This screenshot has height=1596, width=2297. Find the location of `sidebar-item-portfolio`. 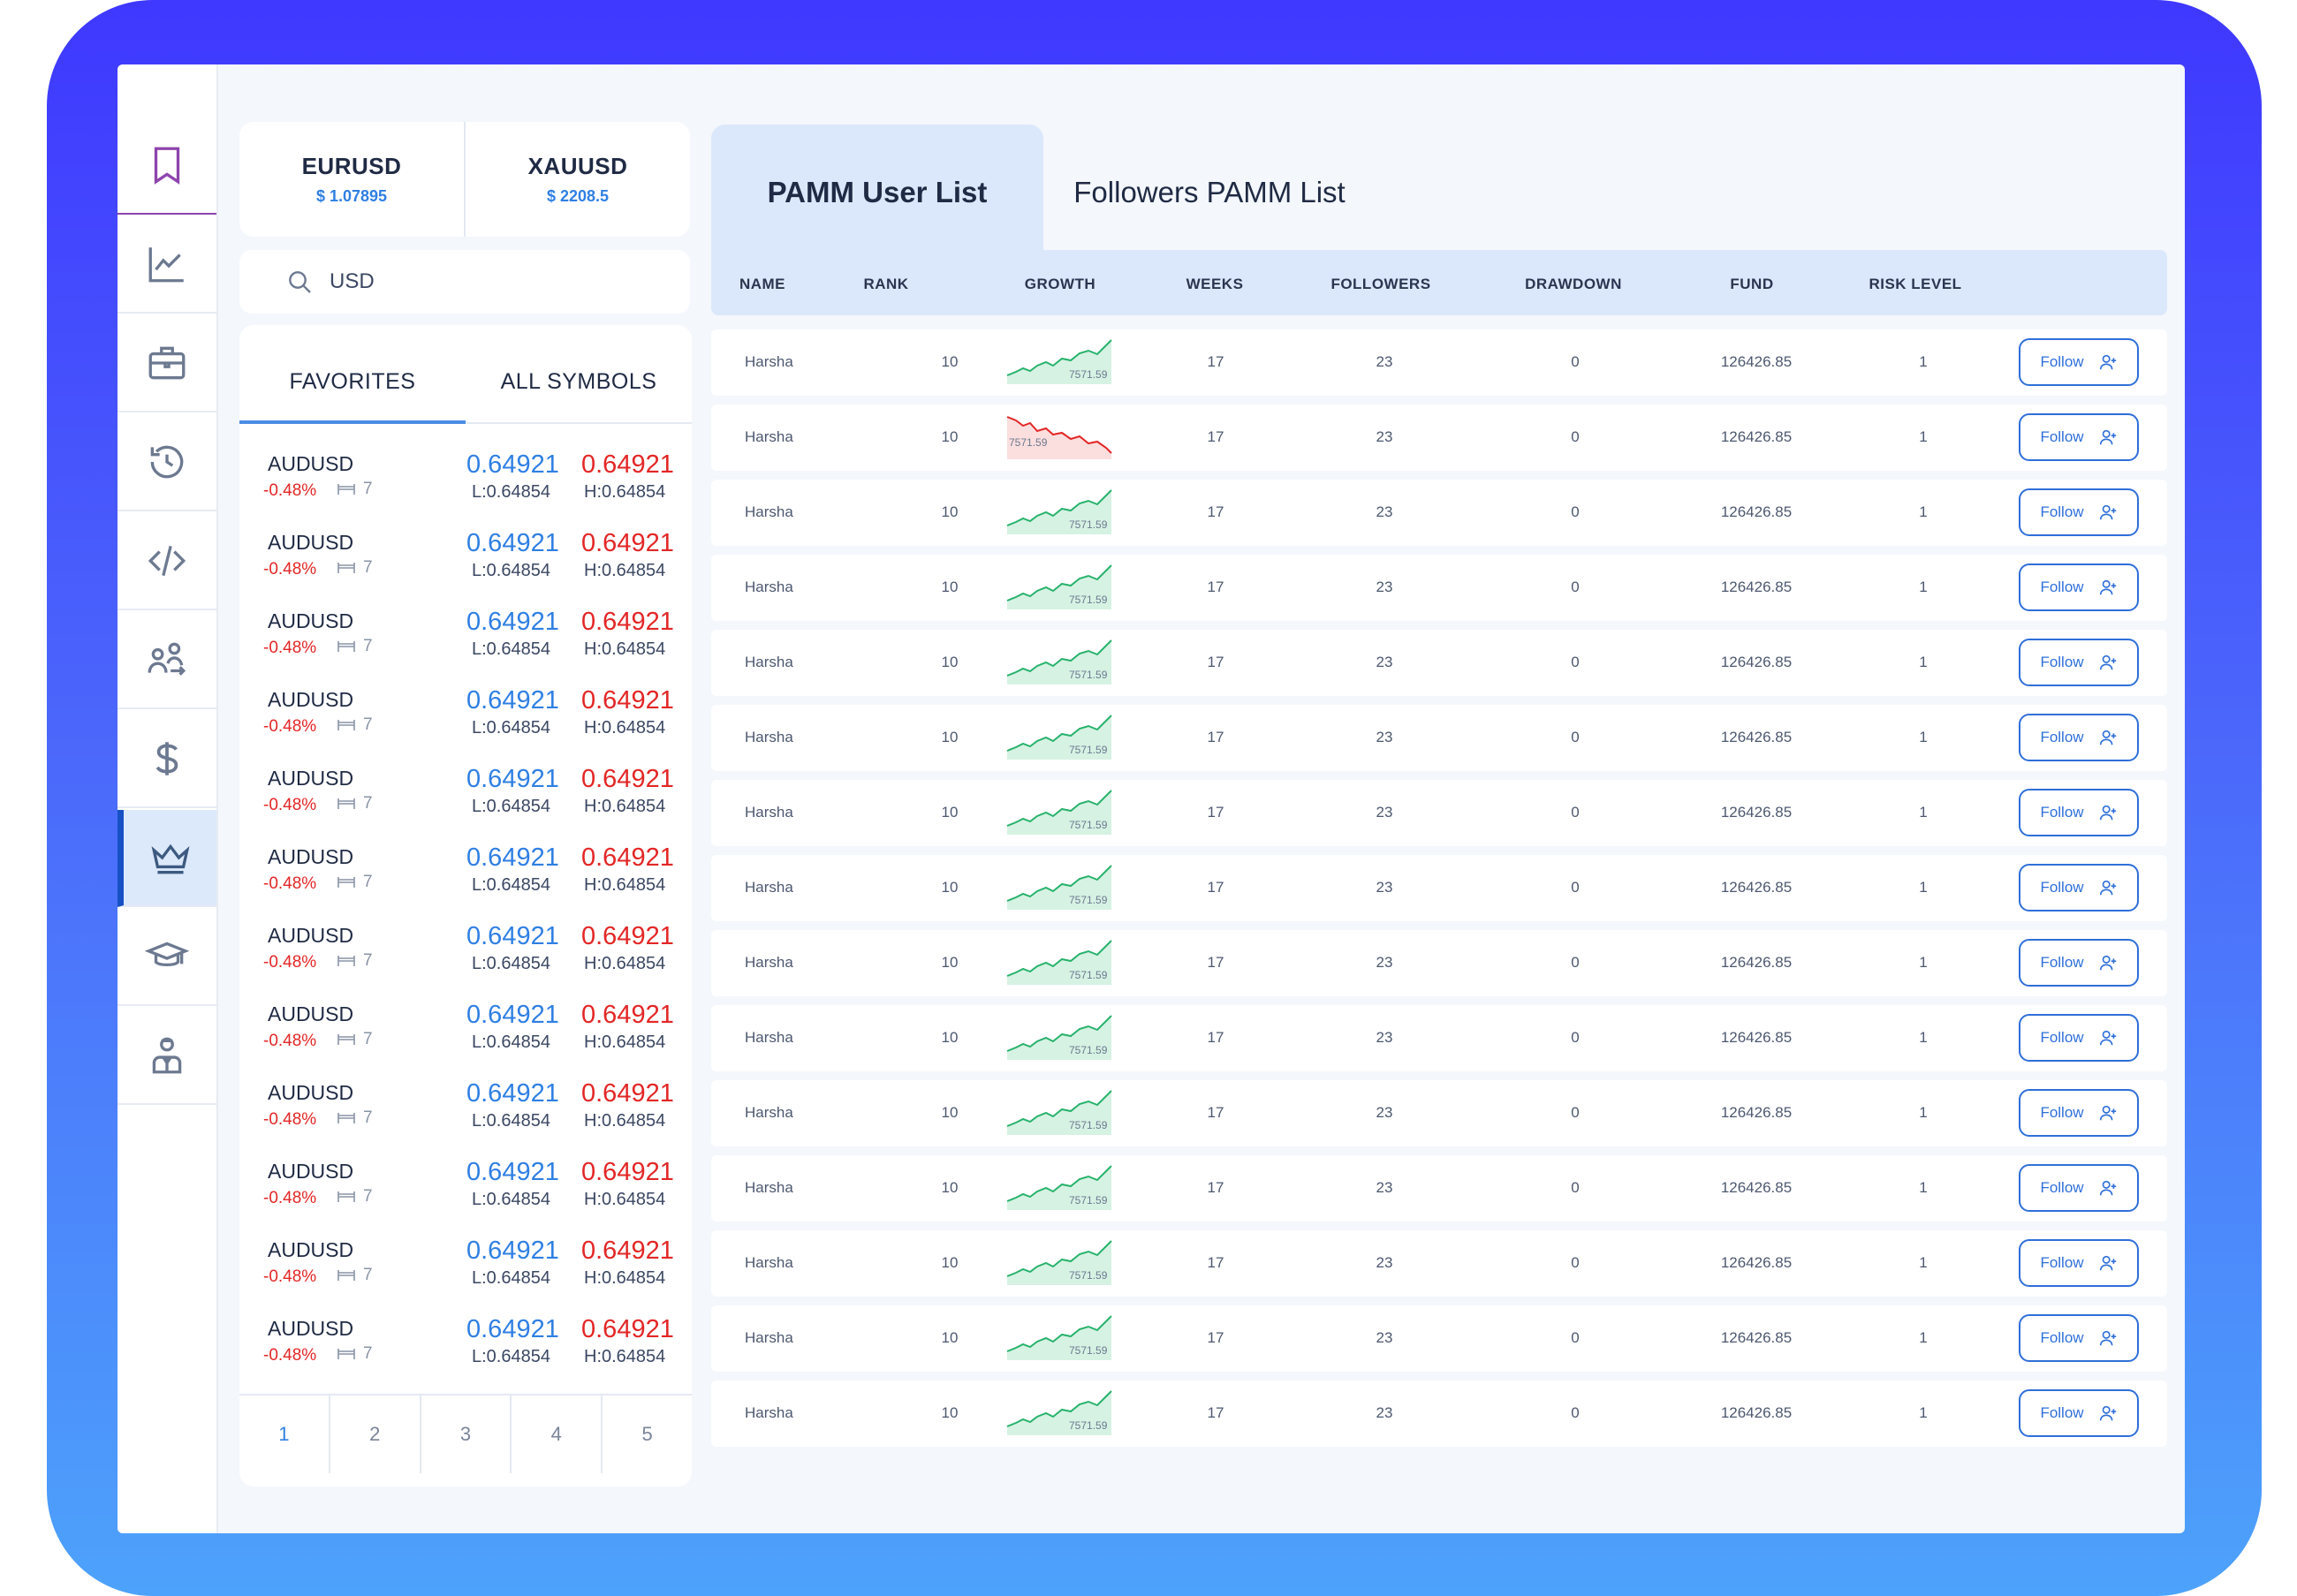

sidebar-item-portfolio is located at coordinates (167, 363).